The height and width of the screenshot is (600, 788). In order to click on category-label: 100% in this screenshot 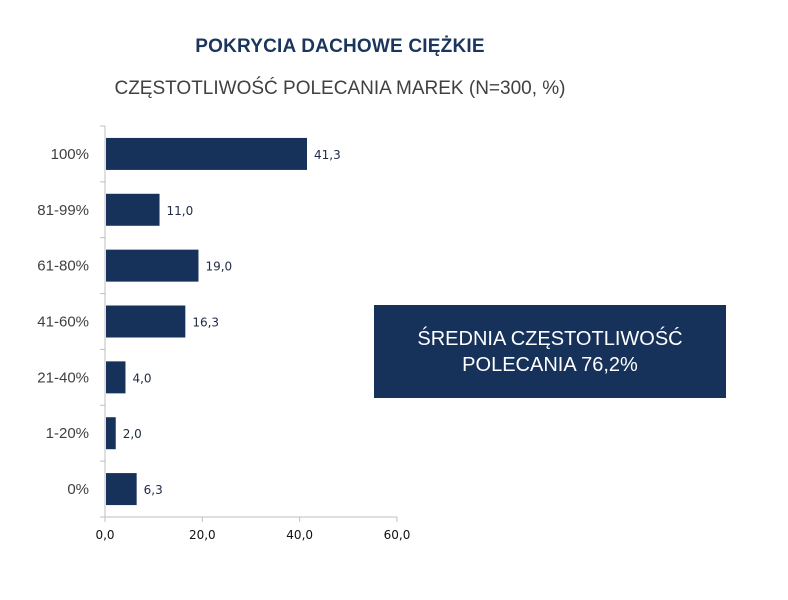, I will do `click(70, 154)`.